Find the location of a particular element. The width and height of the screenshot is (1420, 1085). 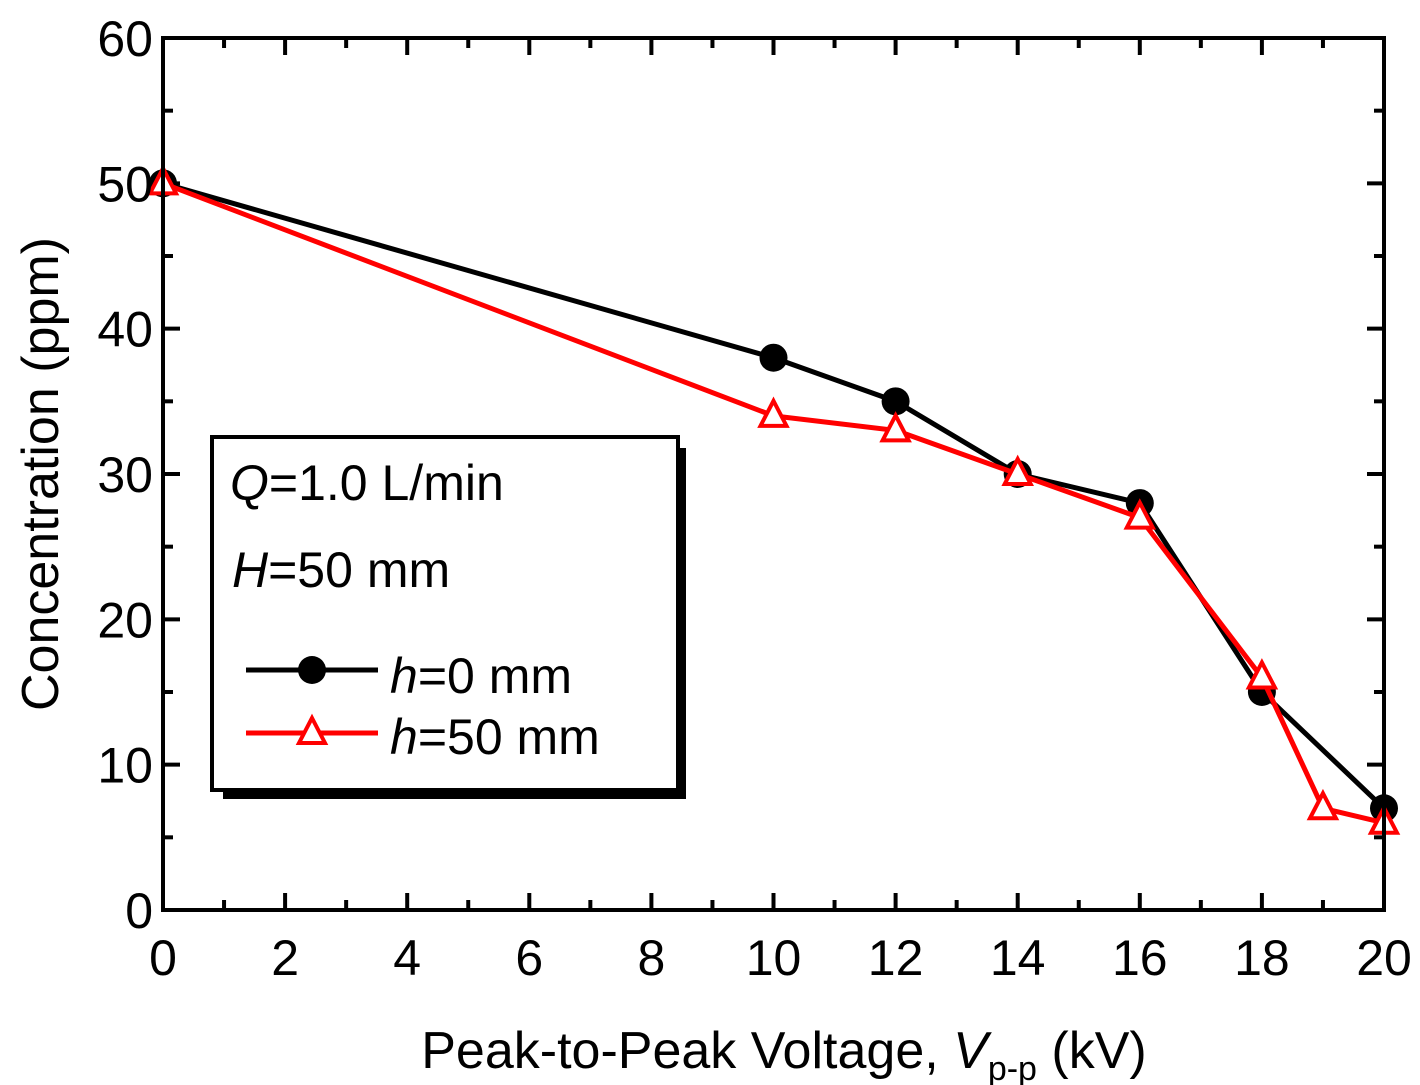

legend: Q=1.0 L/min H=50 mm h=0 mm h=50 mm is located at coordinates (448, 617).